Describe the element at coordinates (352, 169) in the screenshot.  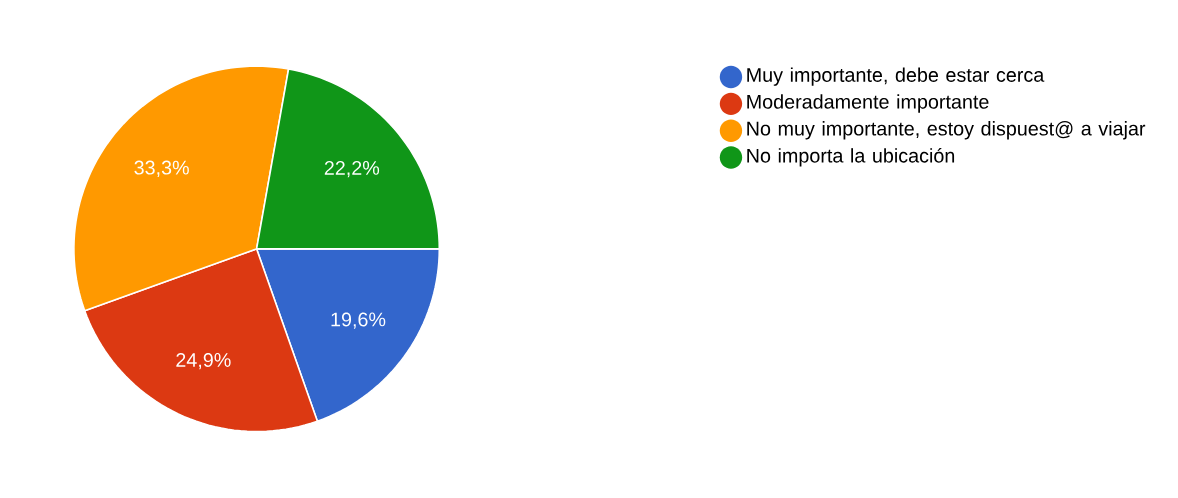
I see `data-label: 22,2%` at that location.